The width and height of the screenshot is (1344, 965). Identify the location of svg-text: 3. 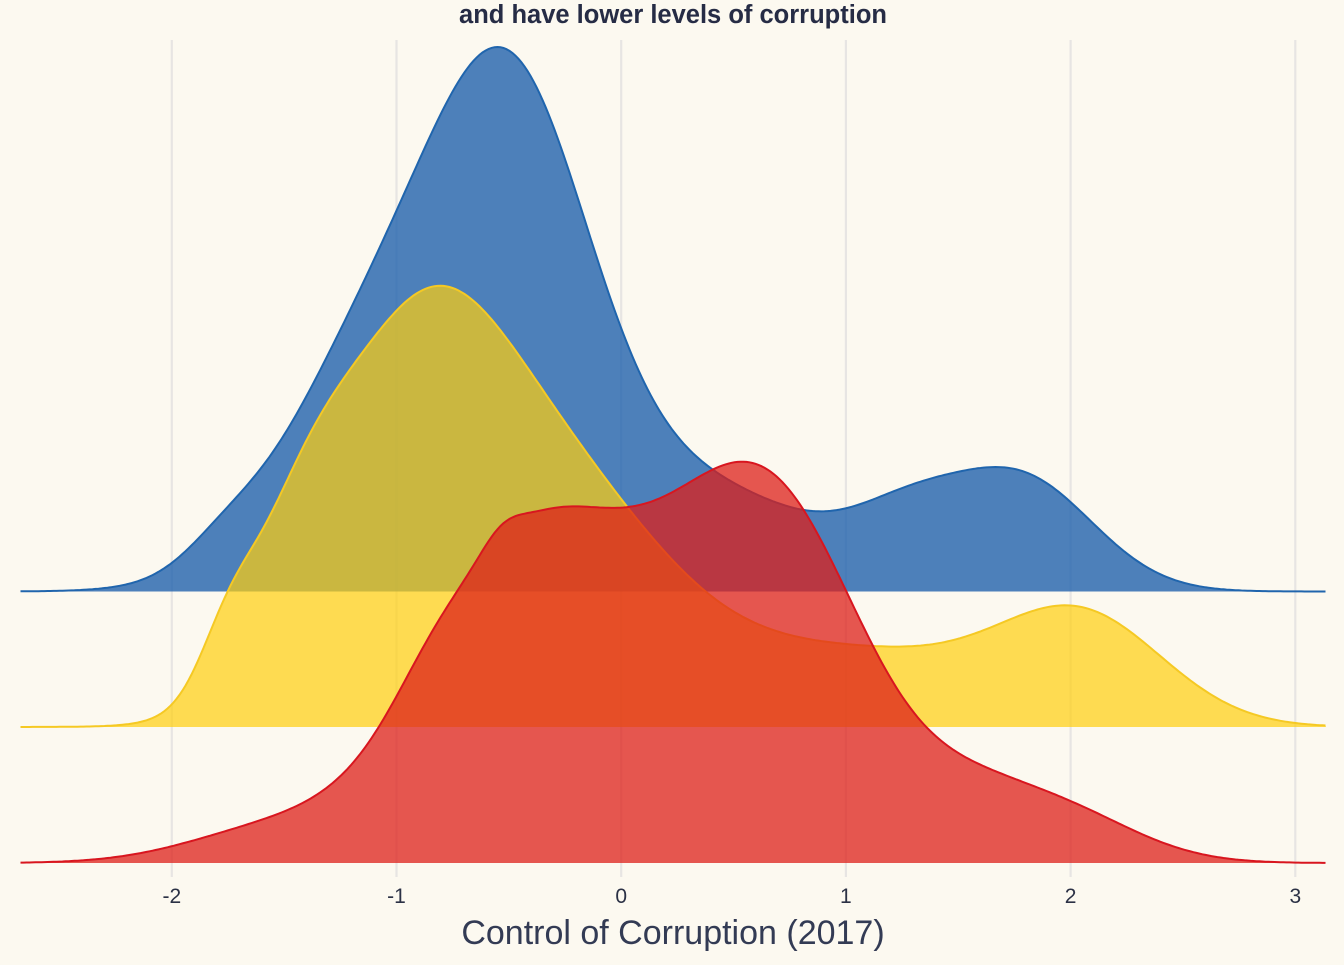
(1295, 896).